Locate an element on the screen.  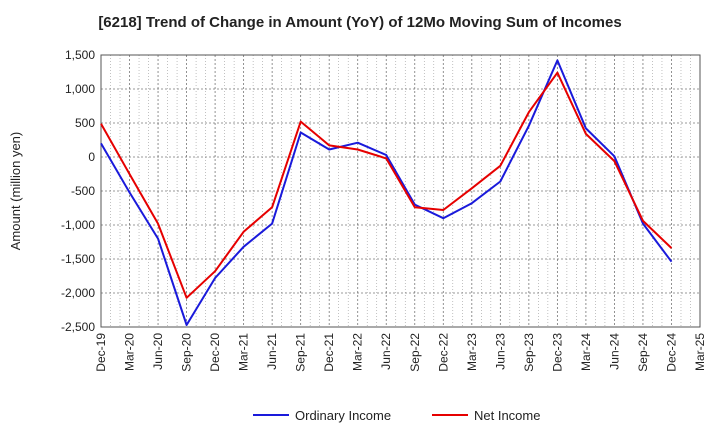
x-tick-label: Jun-22 is located at coordinates (386, 351).